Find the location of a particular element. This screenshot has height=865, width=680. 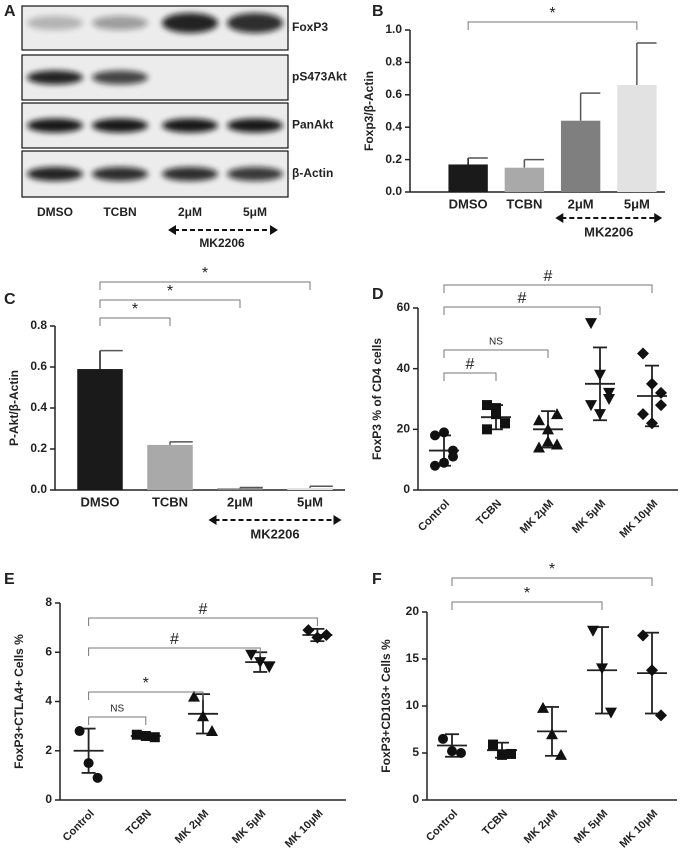

y-tick-label: 0.6 is located at coordinates (393, 94).